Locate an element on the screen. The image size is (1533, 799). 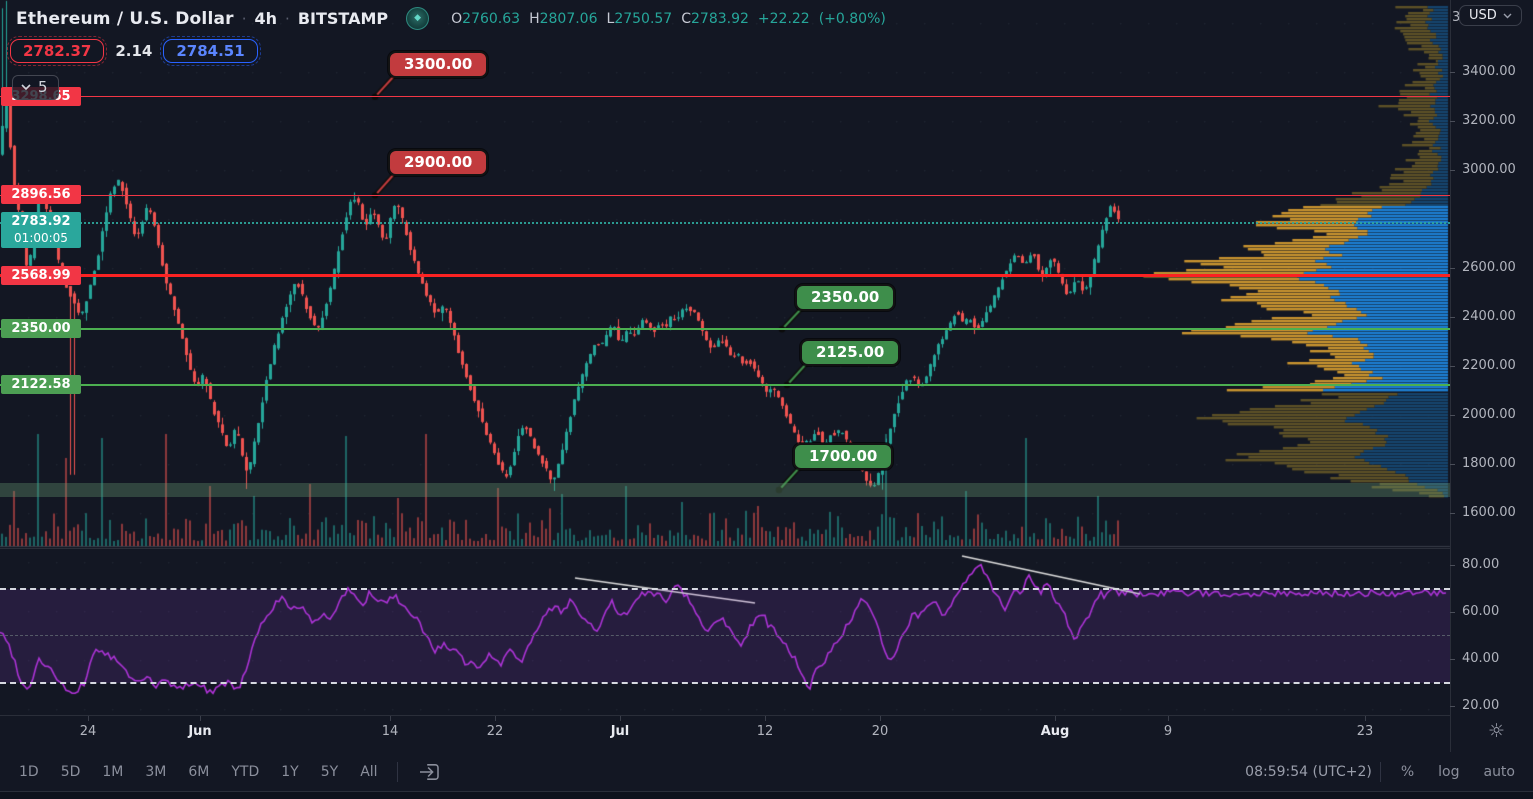
log-scale-button: log is located at coordinates (1449, 771).